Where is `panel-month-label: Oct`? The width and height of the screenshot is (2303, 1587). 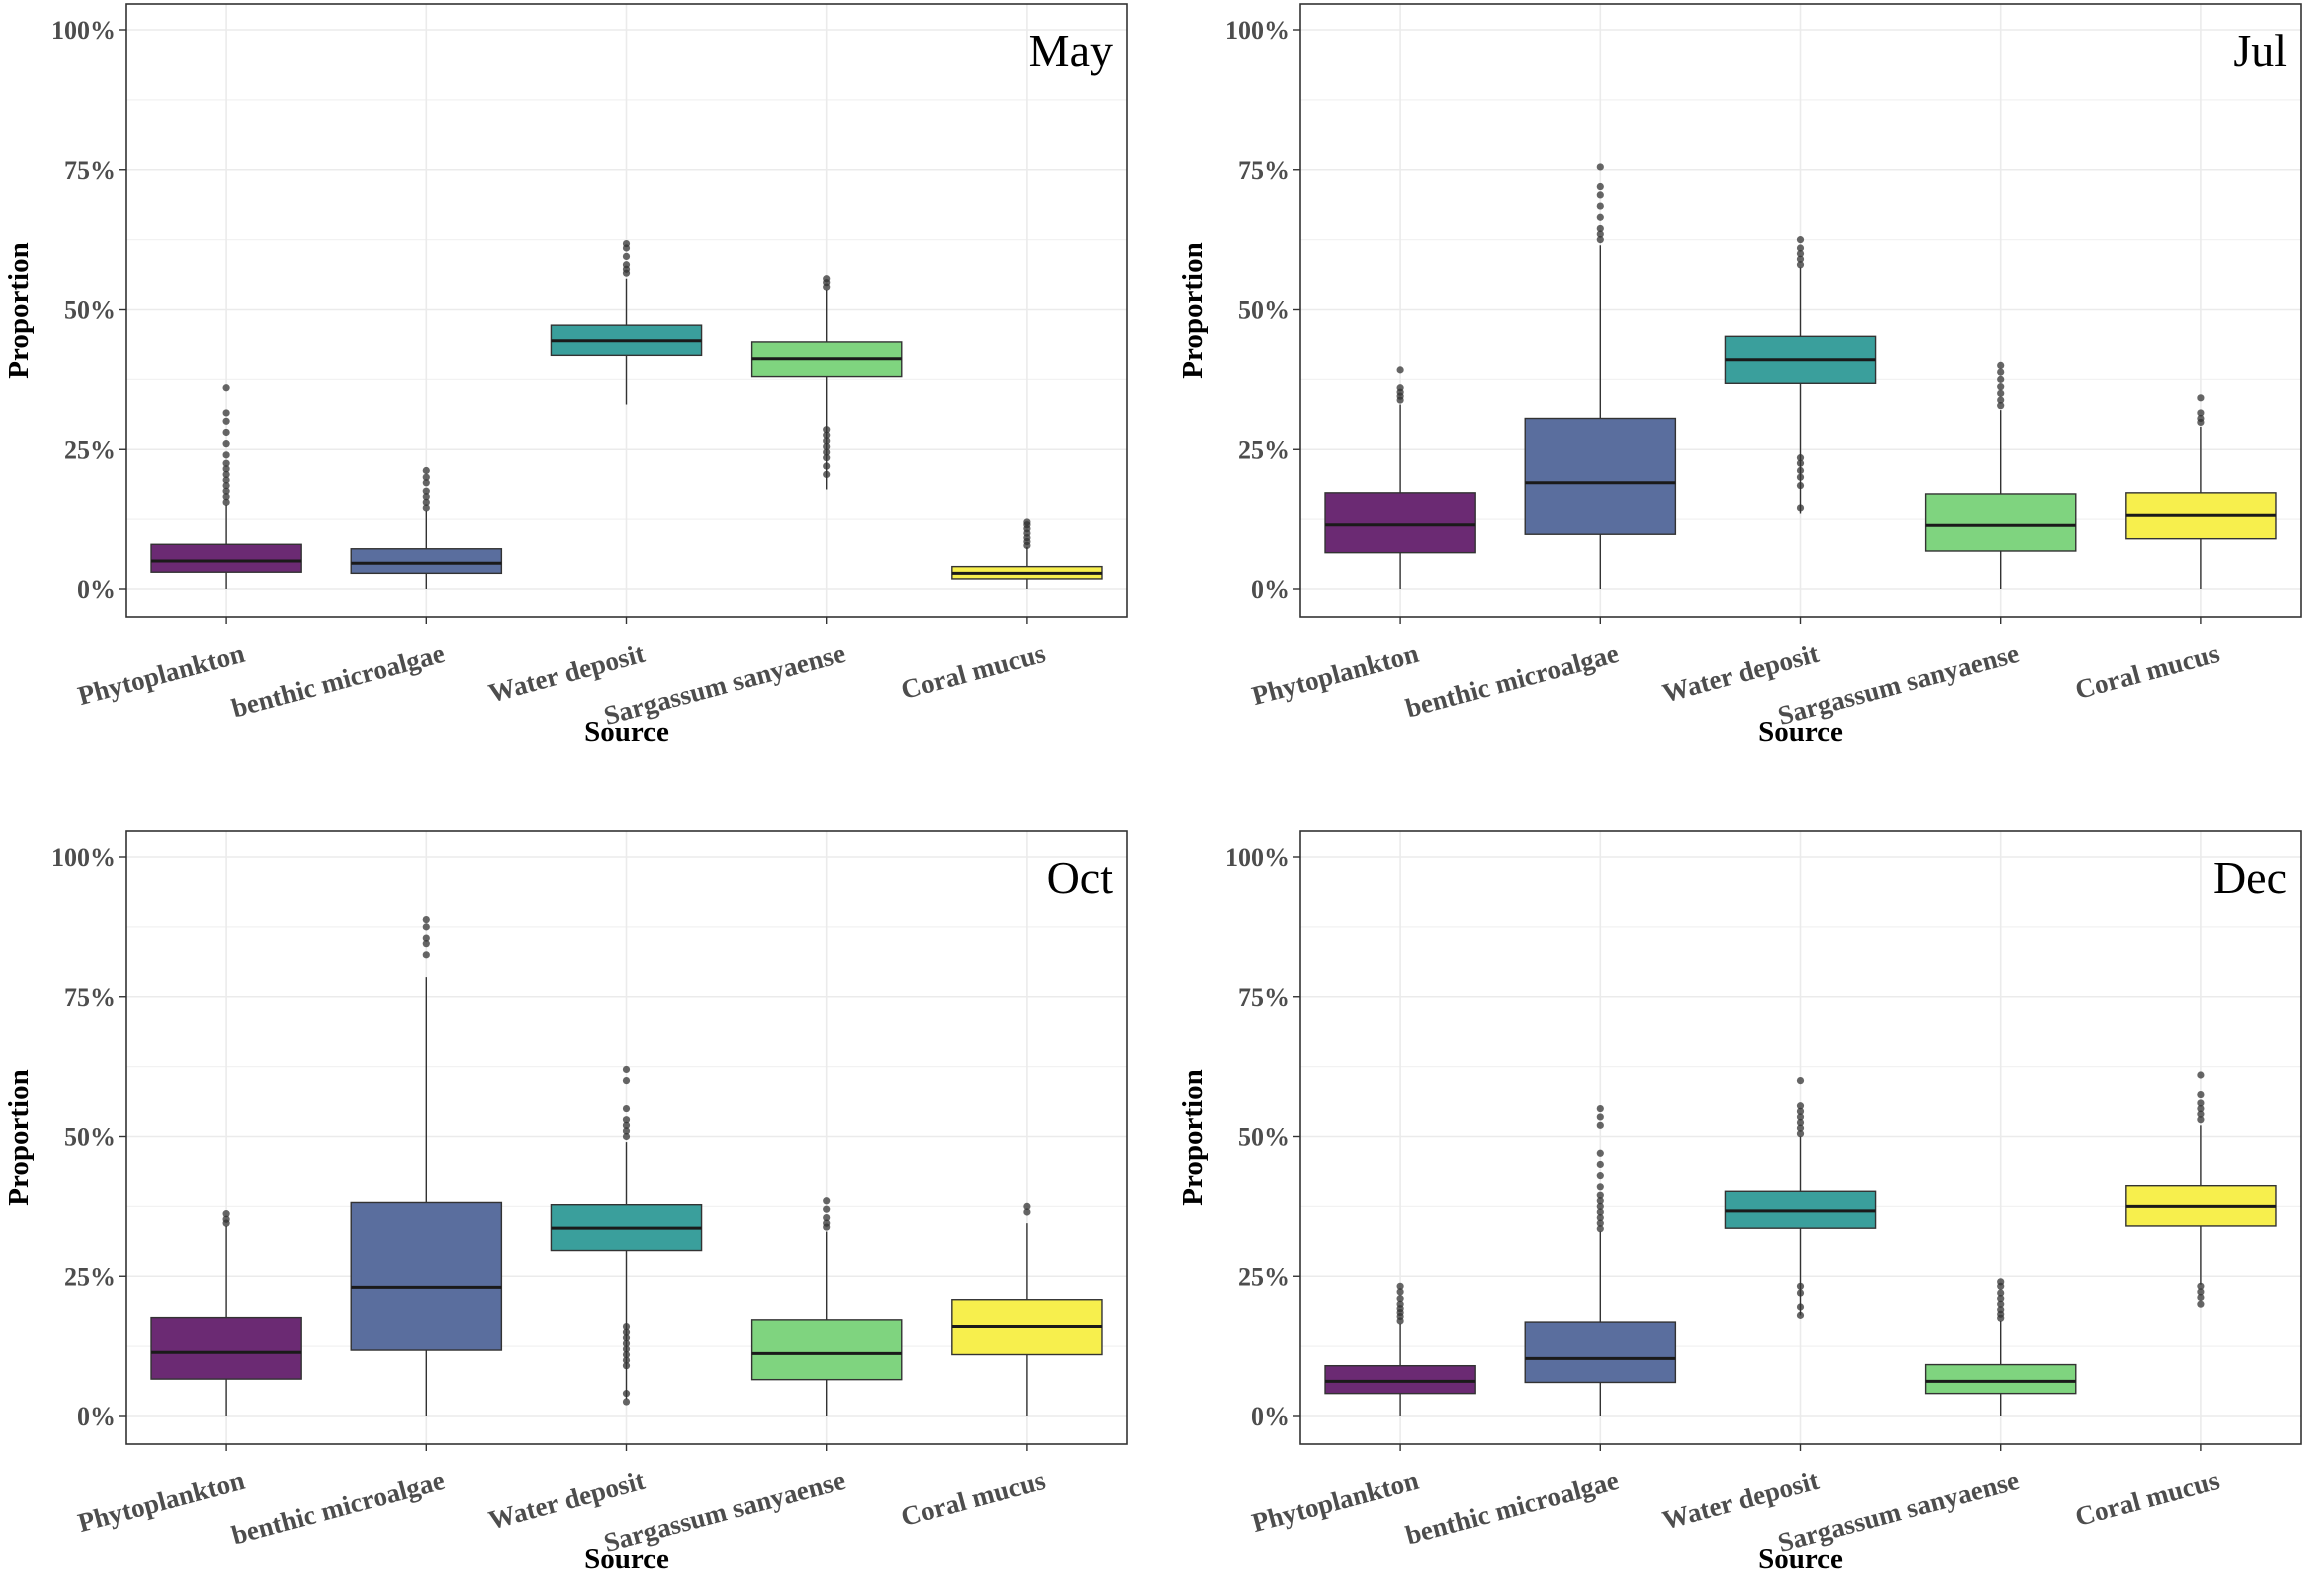
panel-month-label: Oct is located at coordinates (1080, 877).